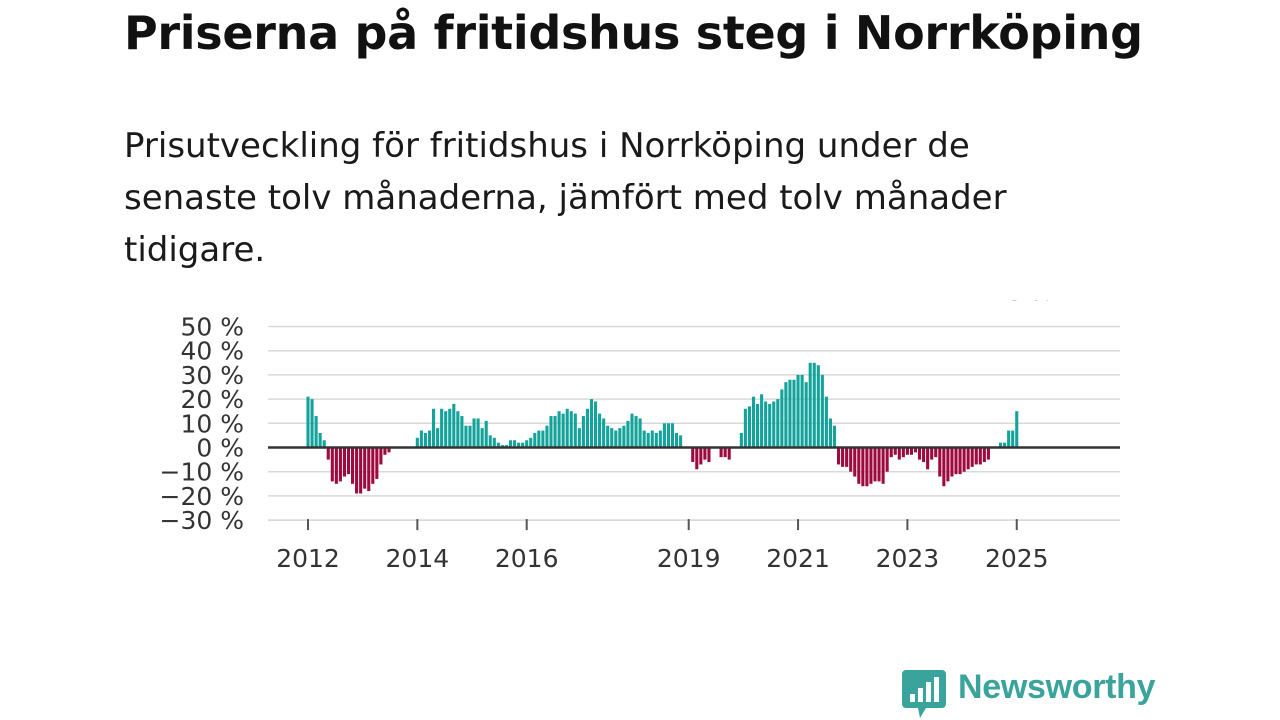  What do you see at coordinates (1023, 303) in the screenshot?
I see `annotation: 15 %` at bounding box center [1023, 303].